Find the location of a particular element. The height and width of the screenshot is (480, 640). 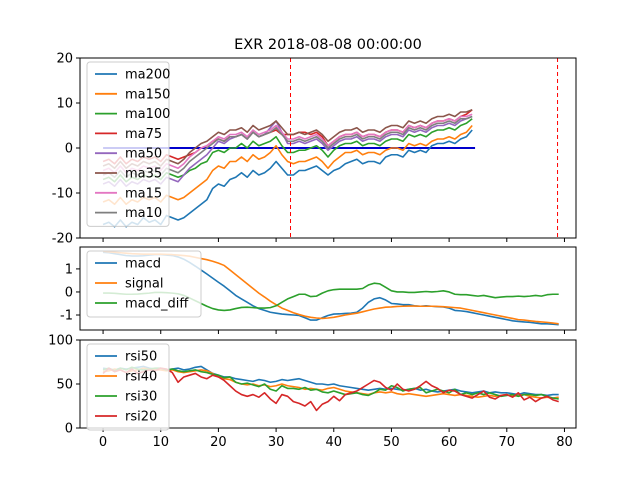

y-tick-label-ma-10: 10 is located at coordinates (64, 104).